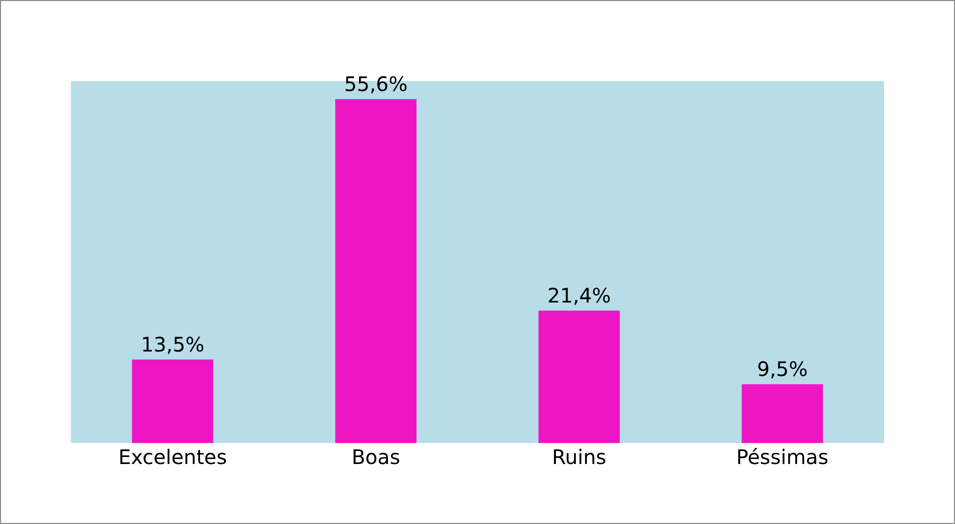 The image size is (955, 524). What do you see at coordinates (376, 84) in the screenshot?
I see `data-label: 55,6%` at bounding box center [376, 84].